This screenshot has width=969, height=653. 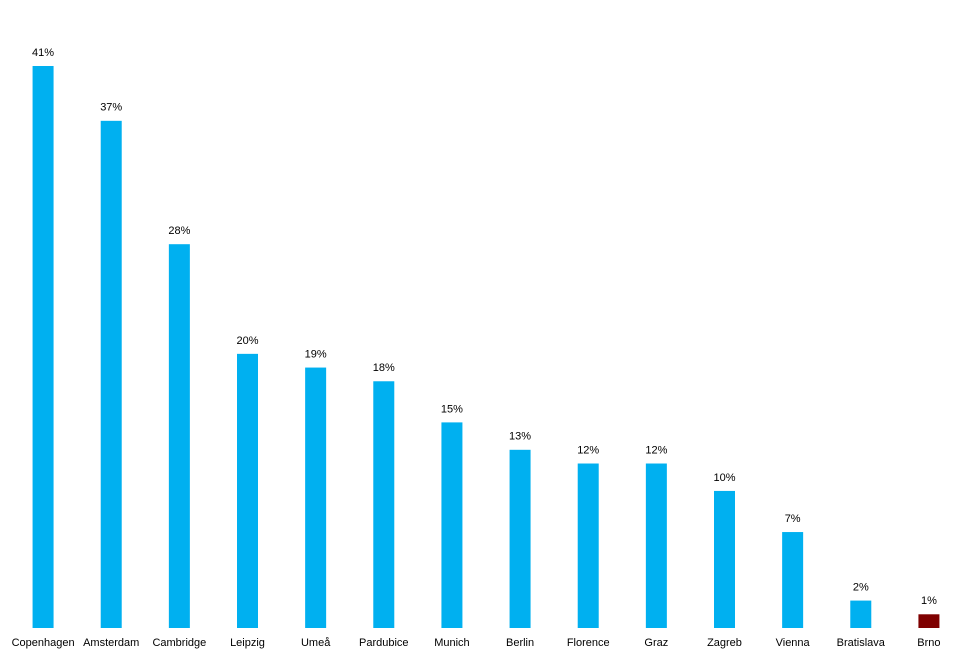 I want to click on x-tick-label: Copenhagen, so click(x=43, y=643).